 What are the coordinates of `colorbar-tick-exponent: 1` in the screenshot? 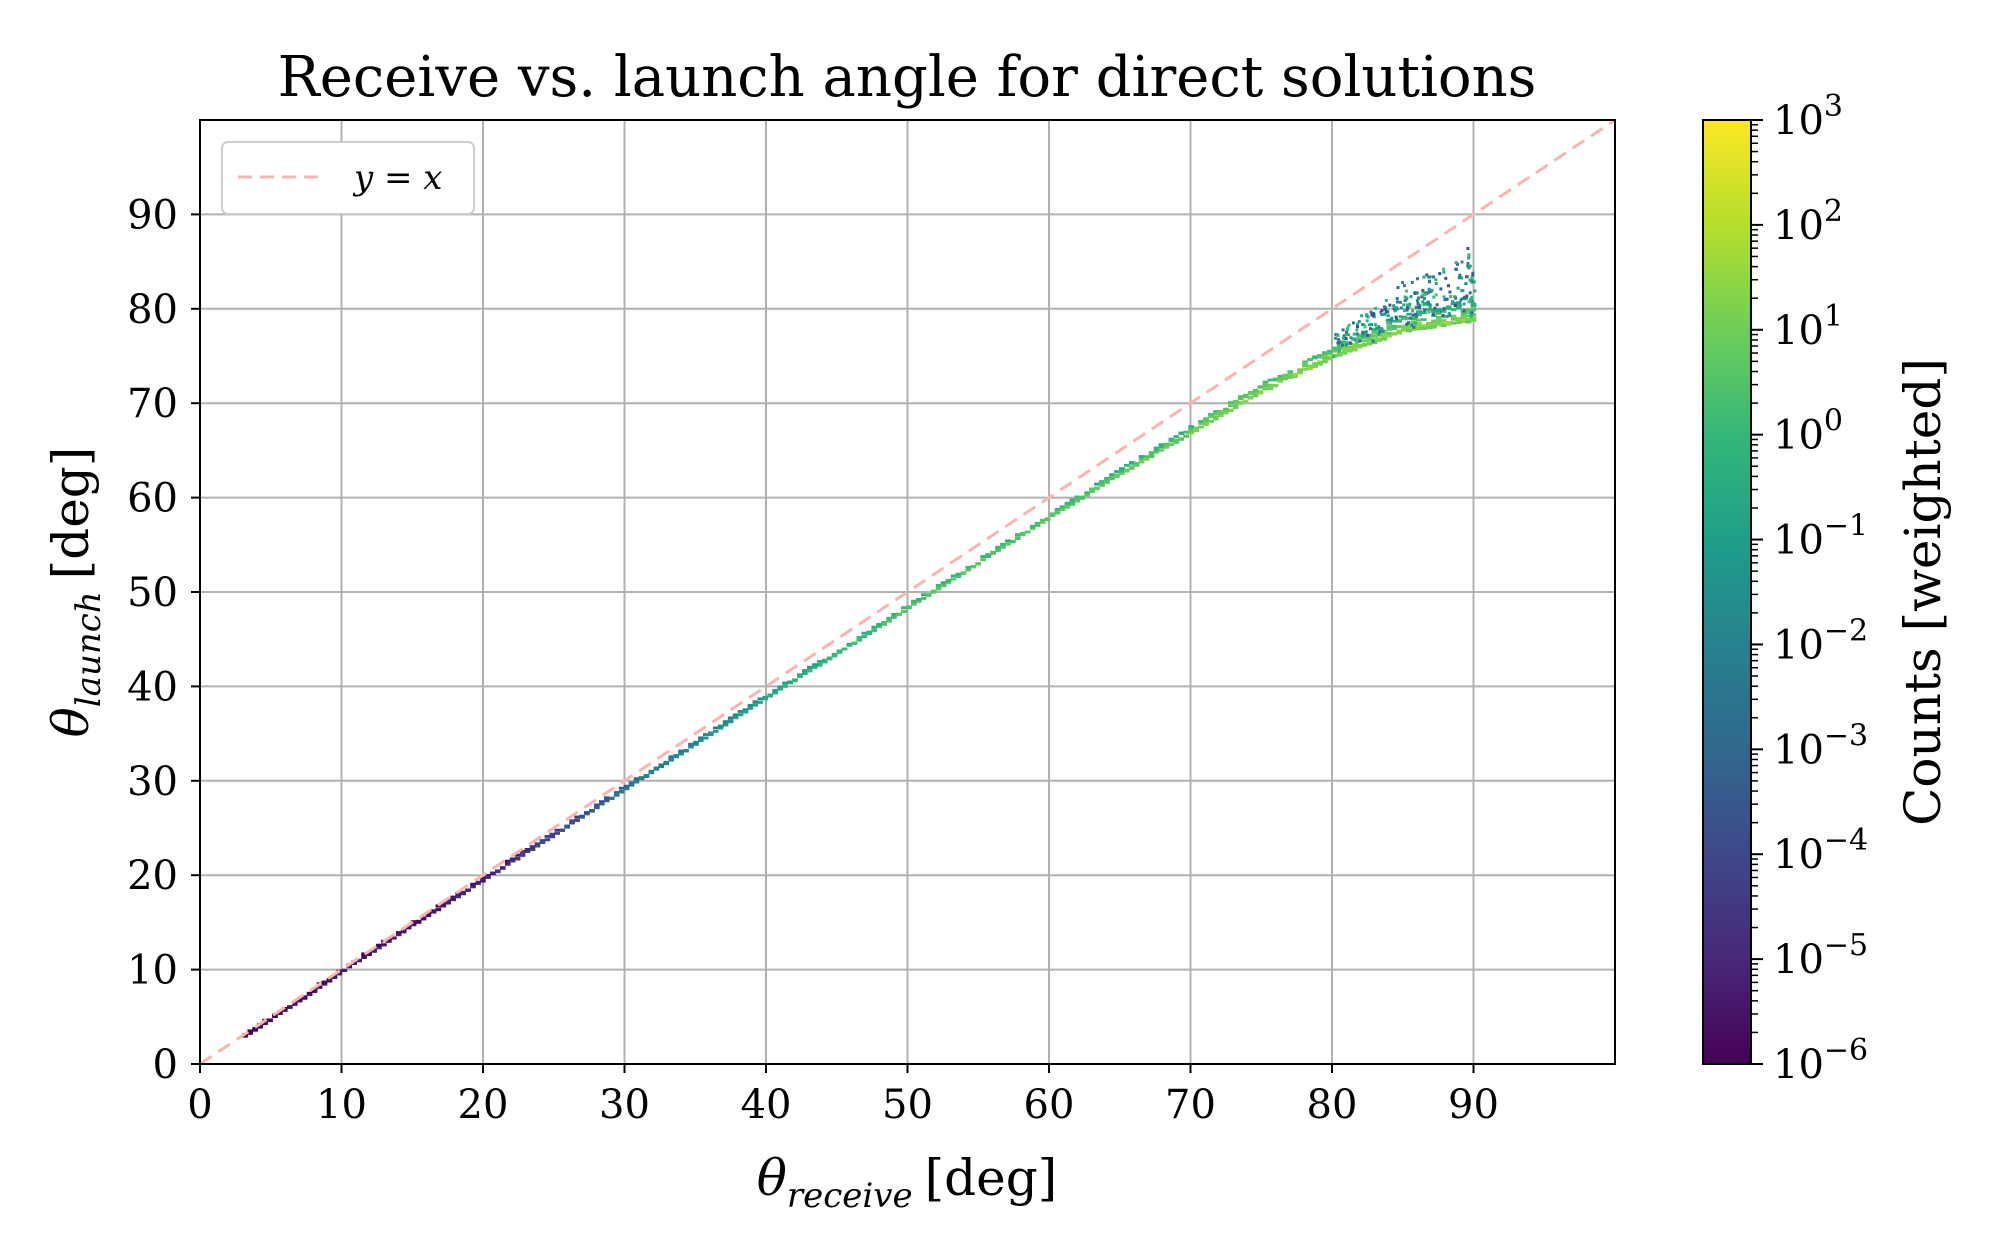 It's located at (1833, 316).